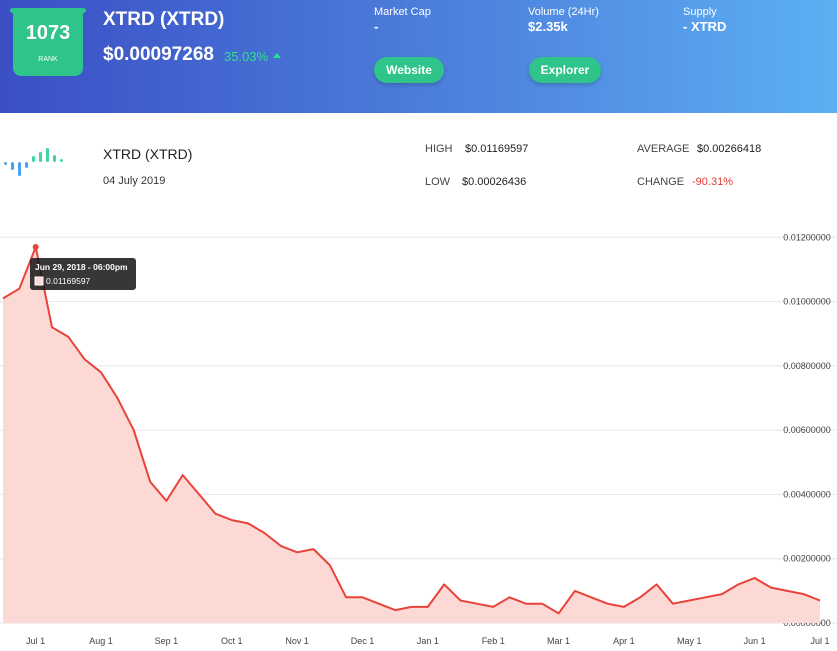 The width and height of the screenshot is (837, 651). Describe the element at coordinates (807, 559) in the screenshot. I see `y-tick-label: 0.00200000` at that location.